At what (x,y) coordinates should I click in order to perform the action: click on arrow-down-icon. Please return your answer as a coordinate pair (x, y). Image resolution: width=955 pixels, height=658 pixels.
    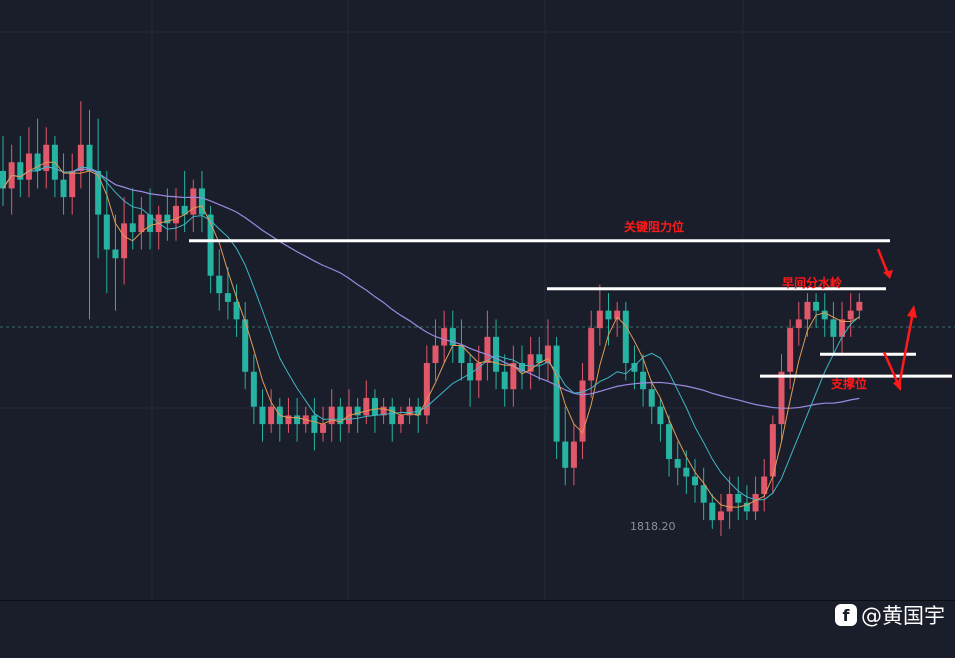
    Looking at the image, I should click on (883, 261).